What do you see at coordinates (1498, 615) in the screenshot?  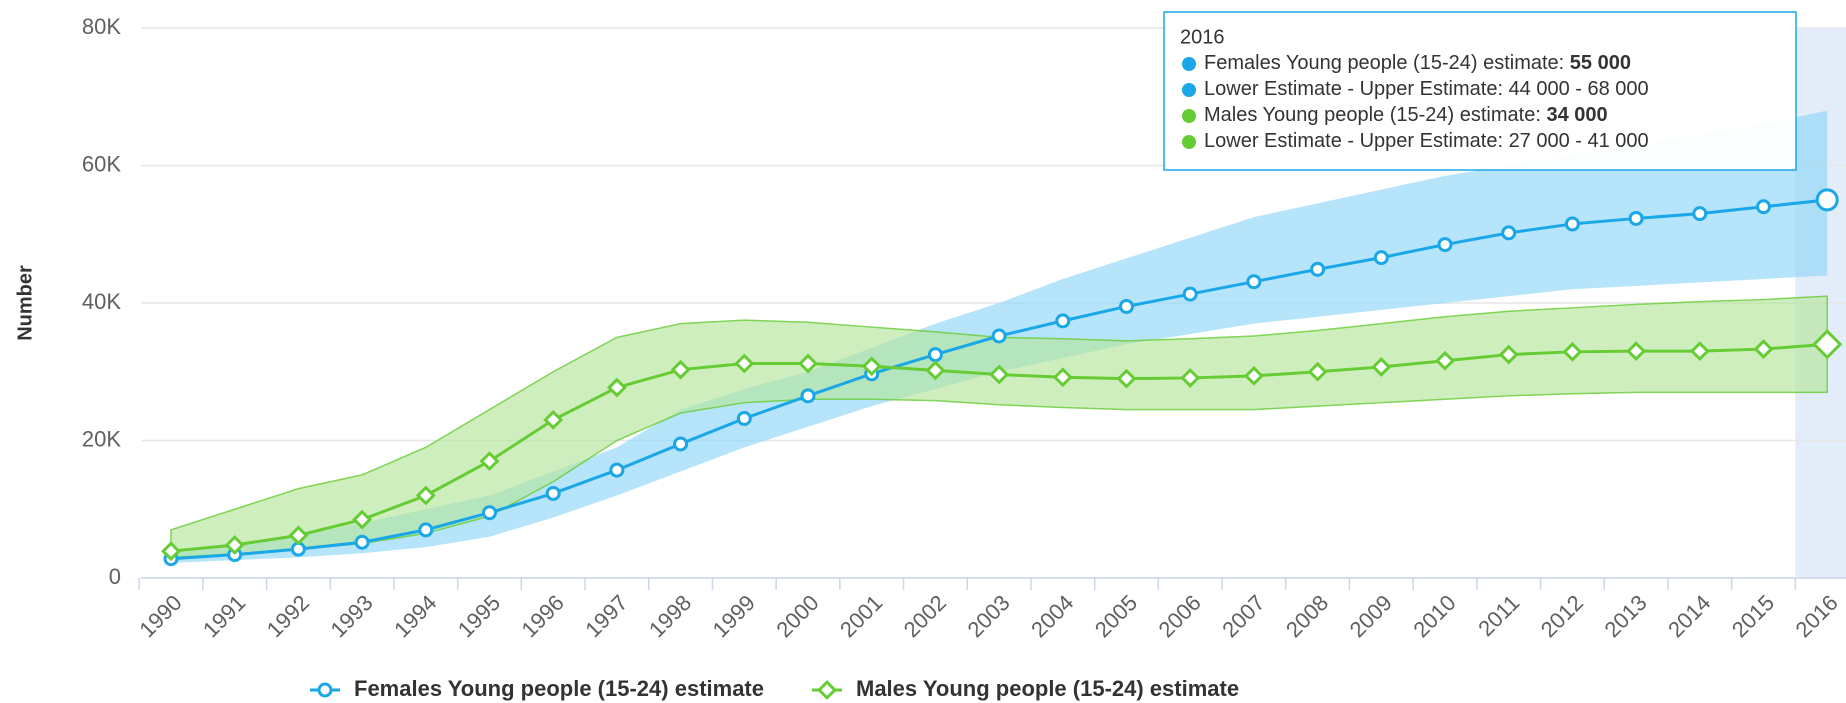 I see `x-tick-label: 2011` at bounding box center [1498, 615].